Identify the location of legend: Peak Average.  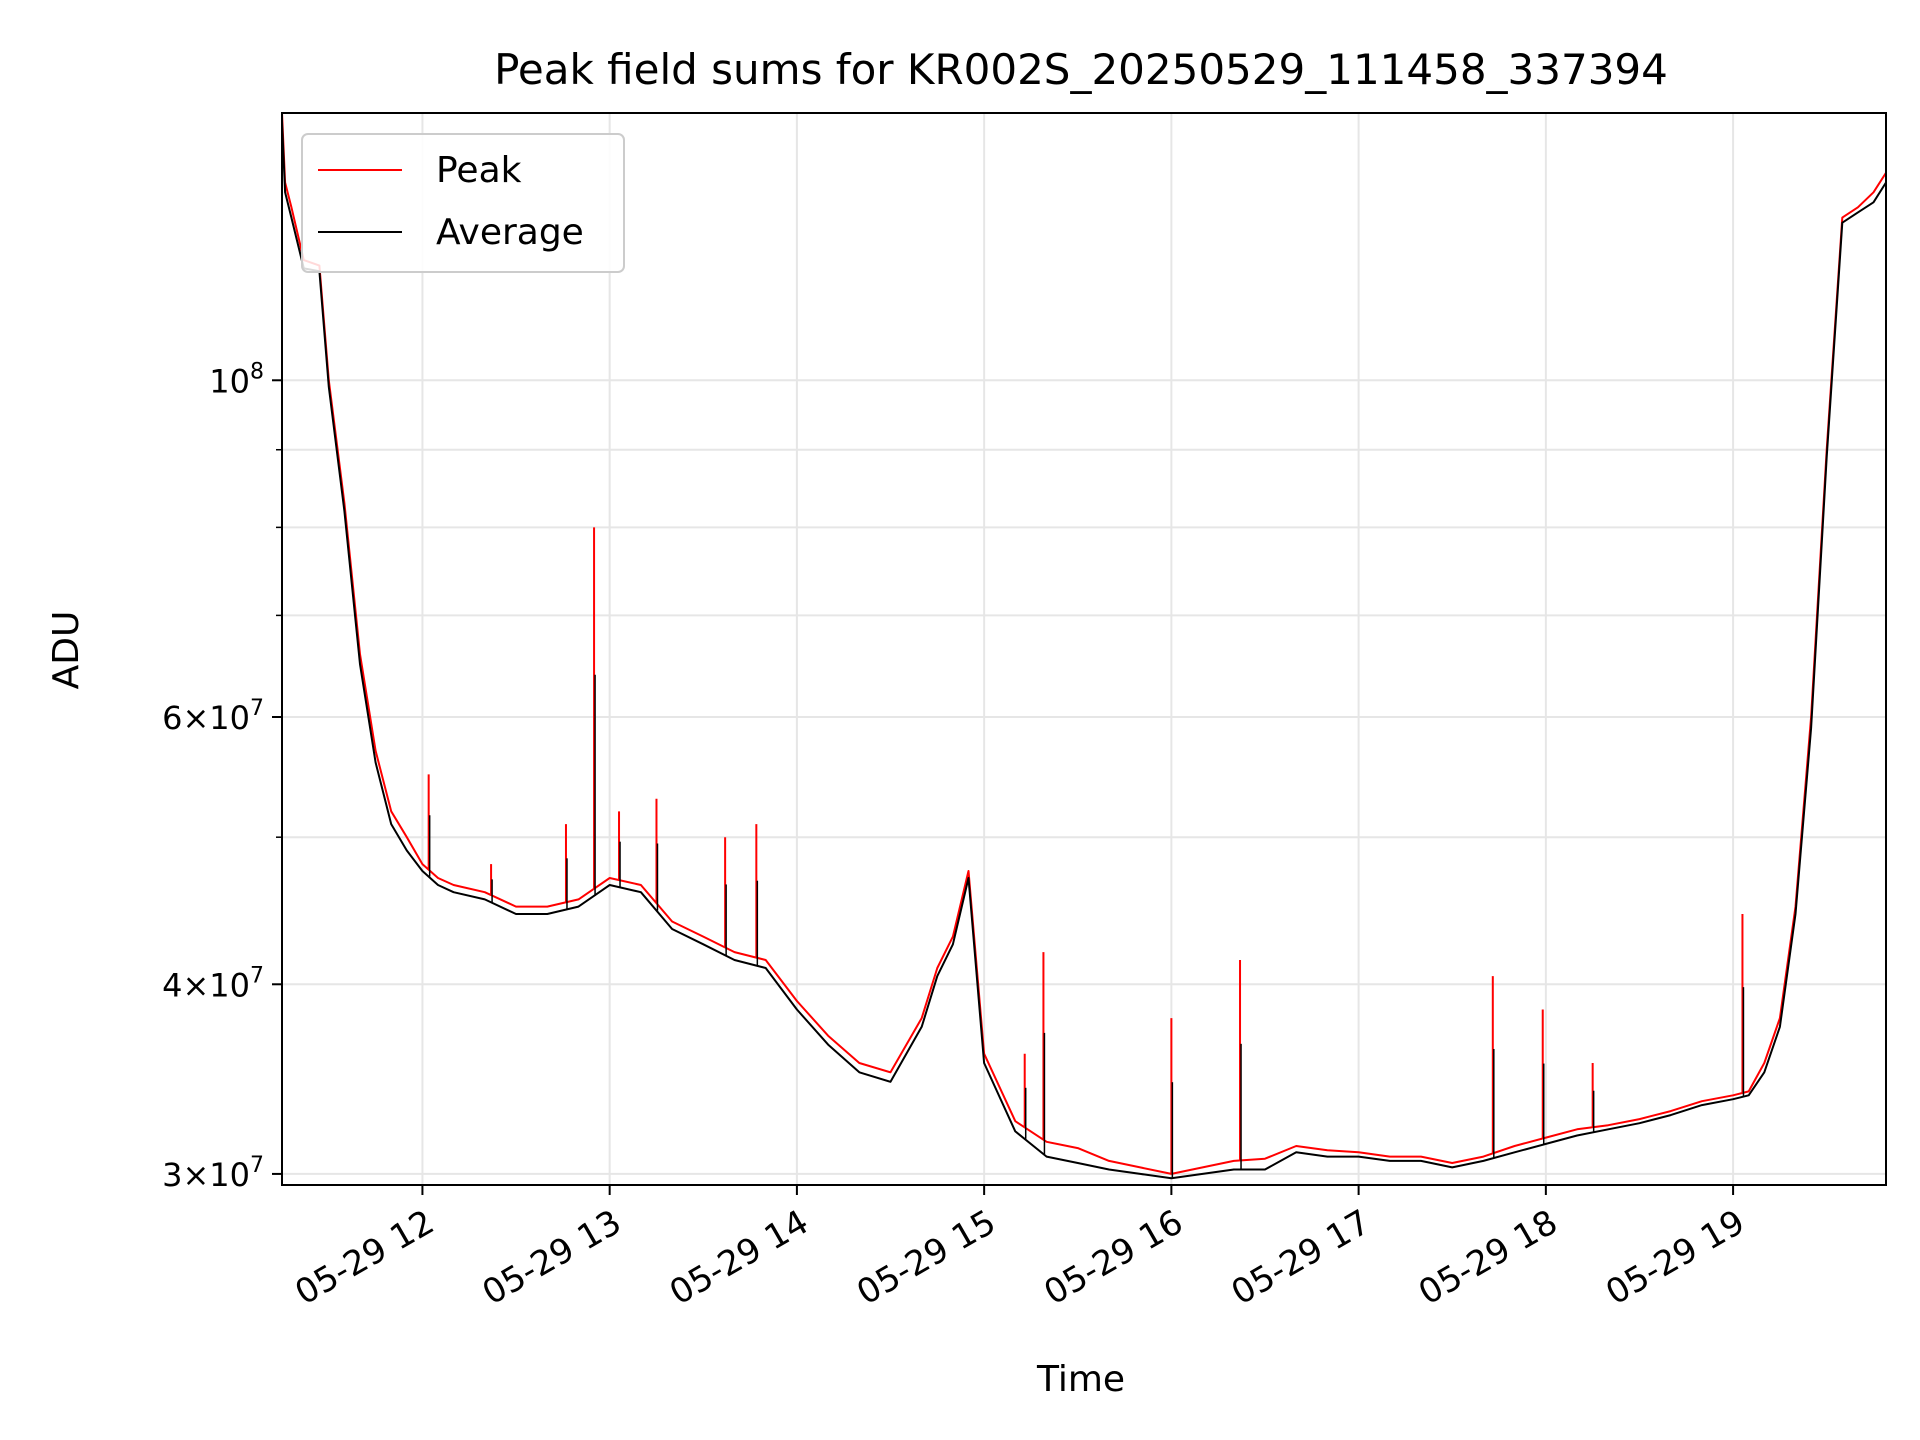
(463, 203).